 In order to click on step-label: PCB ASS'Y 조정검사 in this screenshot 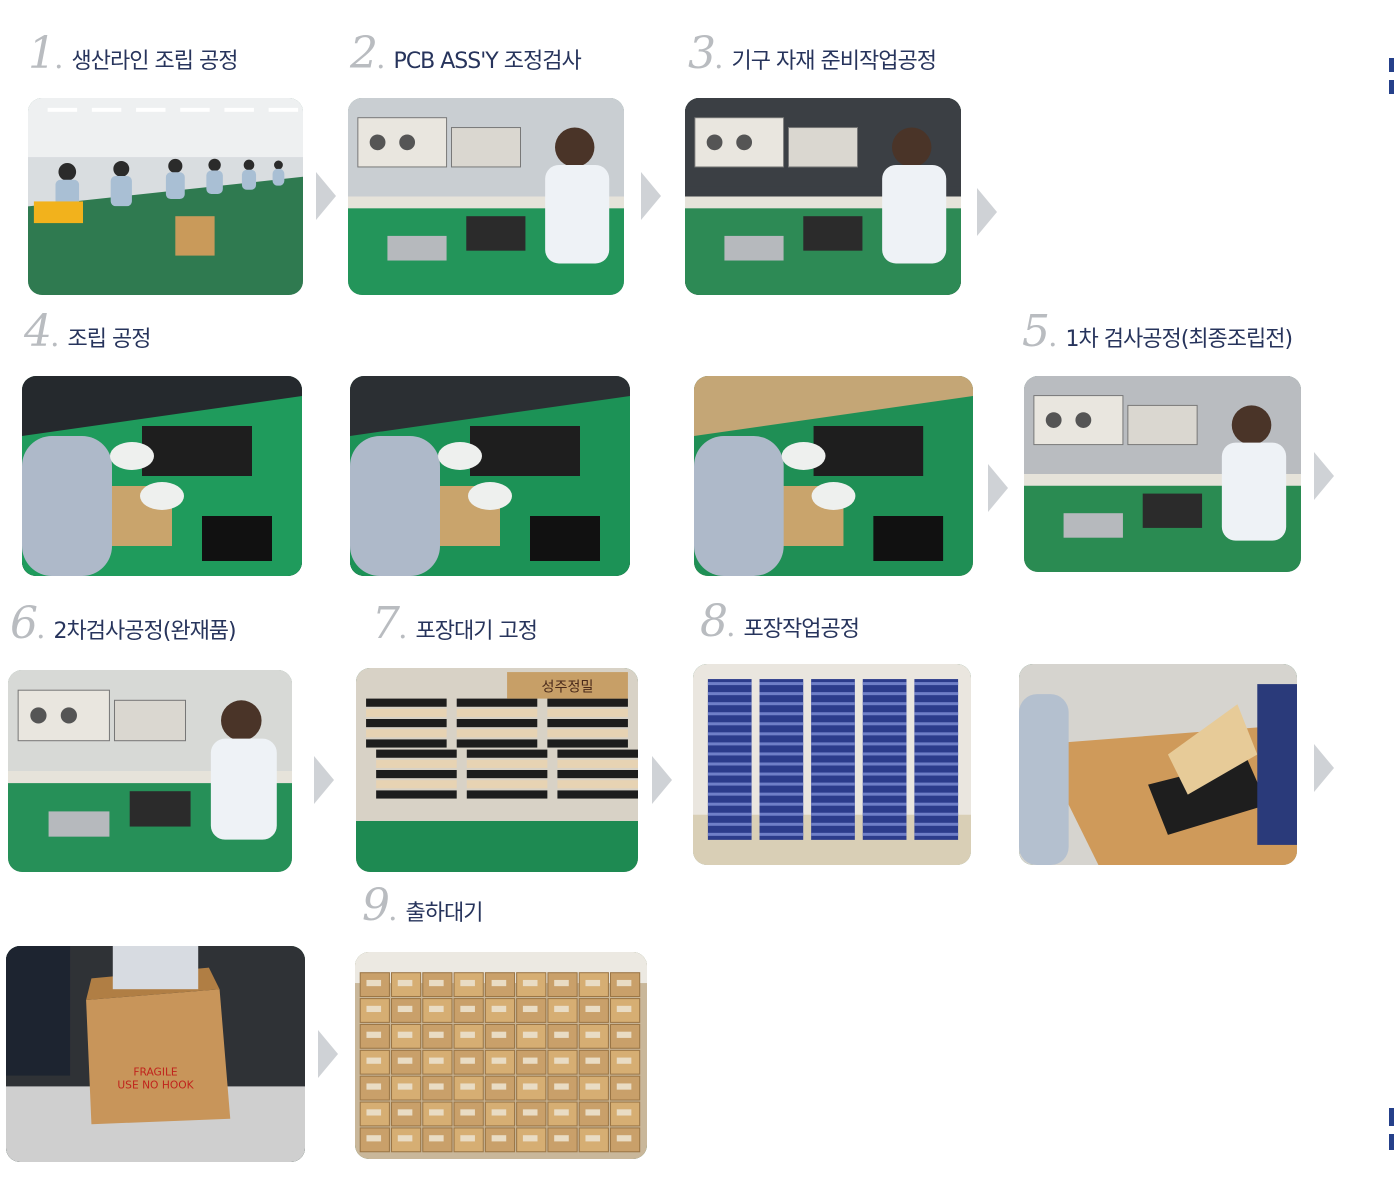, I will do `click(487, 61)`.